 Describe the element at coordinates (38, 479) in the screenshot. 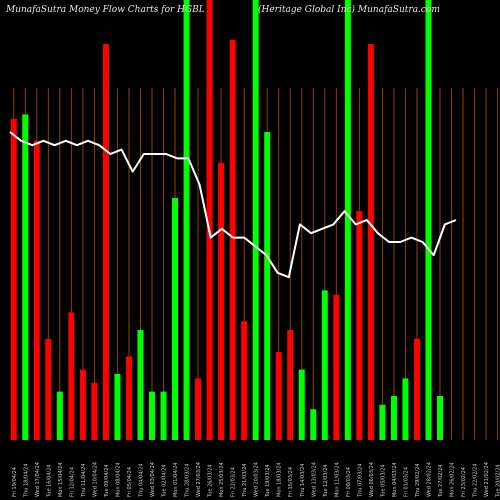

I see `x-tick-label: Wed 17/04/24` at that location.